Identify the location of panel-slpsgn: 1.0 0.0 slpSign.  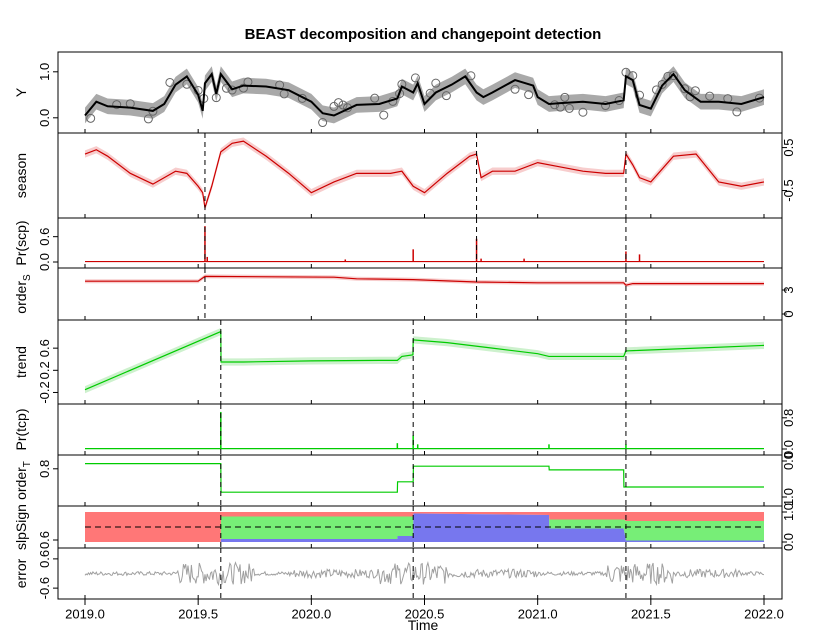
(404, 527).